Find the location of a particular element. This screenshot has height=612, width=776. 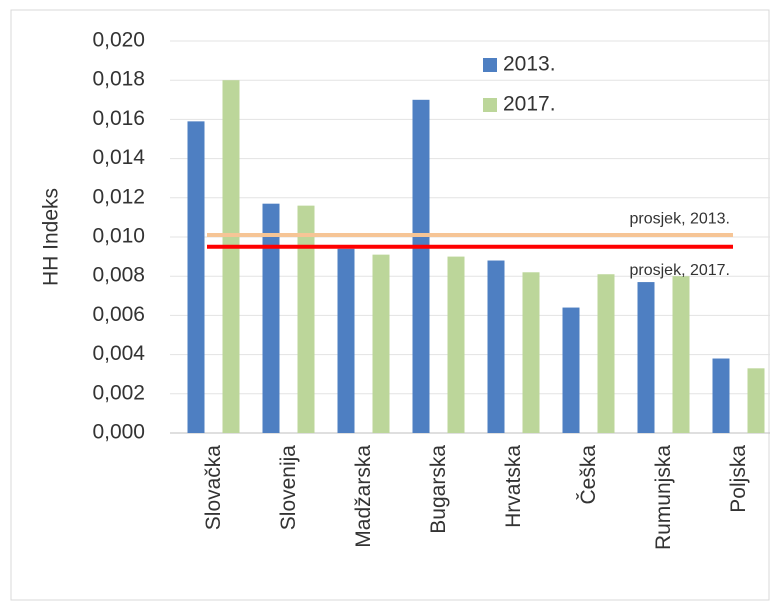

reference-label: prosjek, 2013. is located at coordinates (679, 218).